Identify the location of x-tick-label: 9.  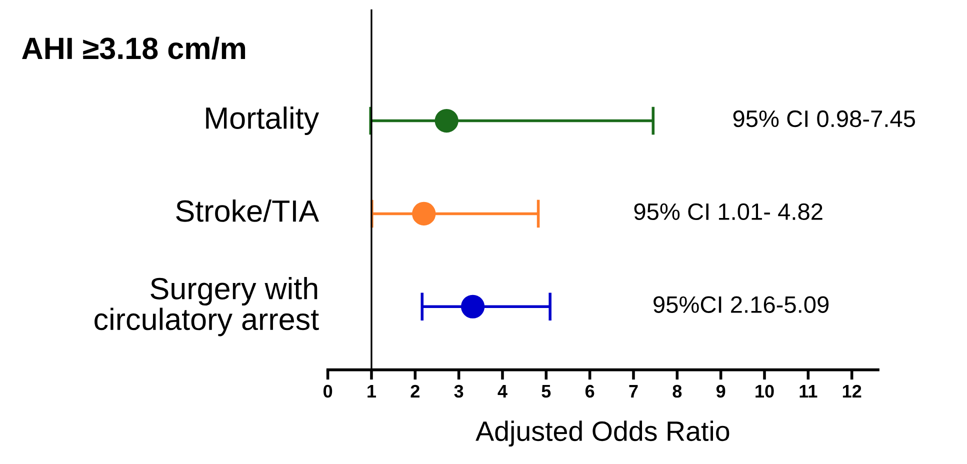
(721, 391).